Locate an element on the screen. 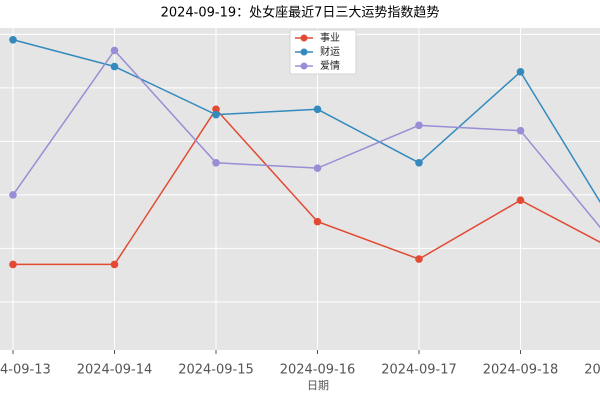  x-tick-label: 2024-09-18 is located at coordinates (521, 370).